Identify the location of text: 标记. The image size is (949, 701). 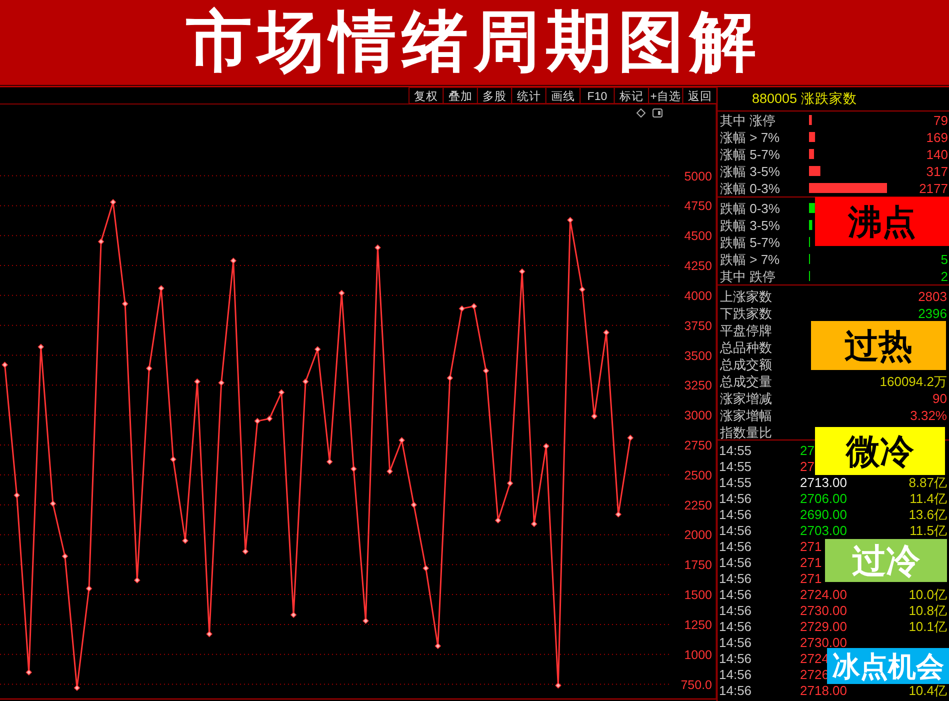
(631, 96).